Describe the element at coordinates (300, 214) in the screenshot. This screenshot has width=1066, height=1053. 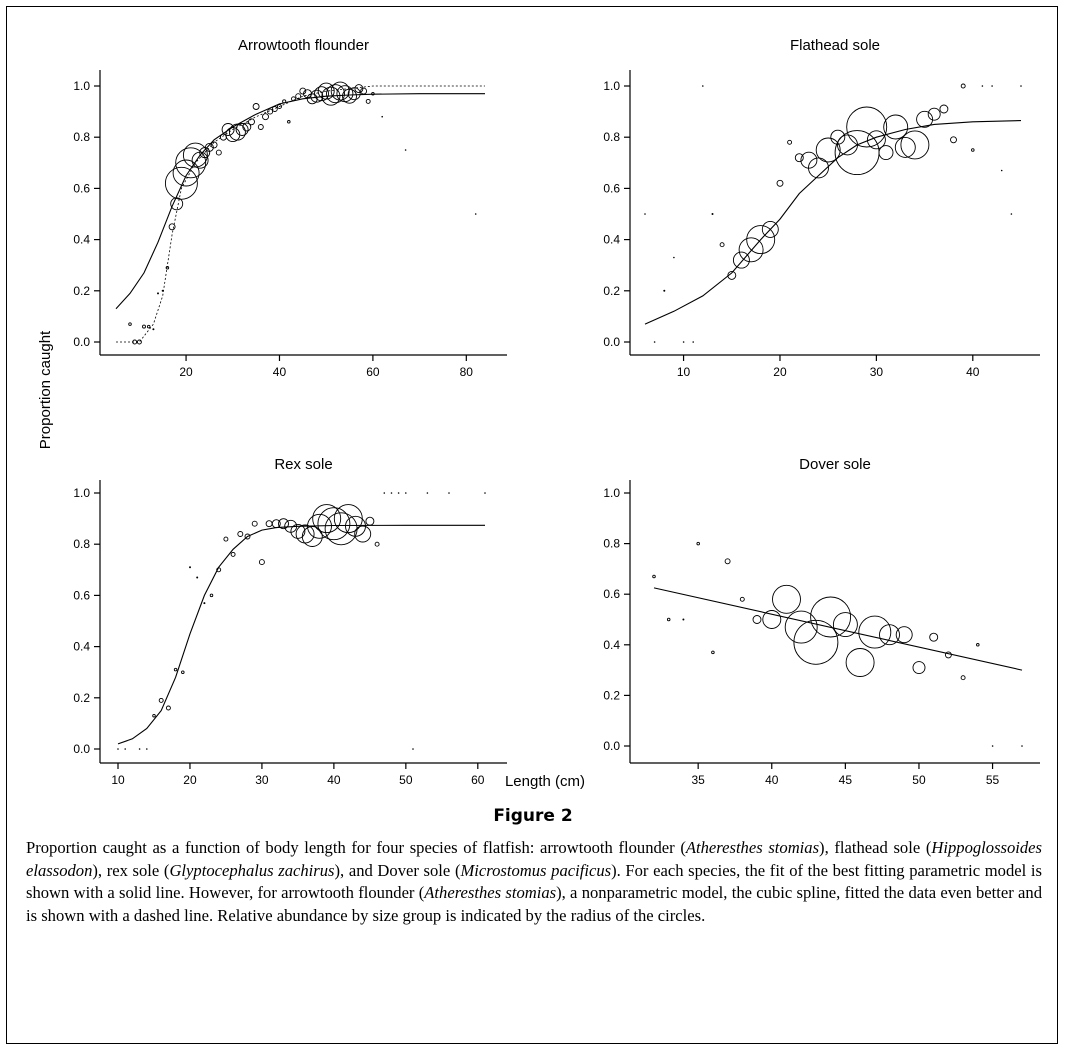
I see `arrowtooth-flounder-dashed-fit-line` at that location.